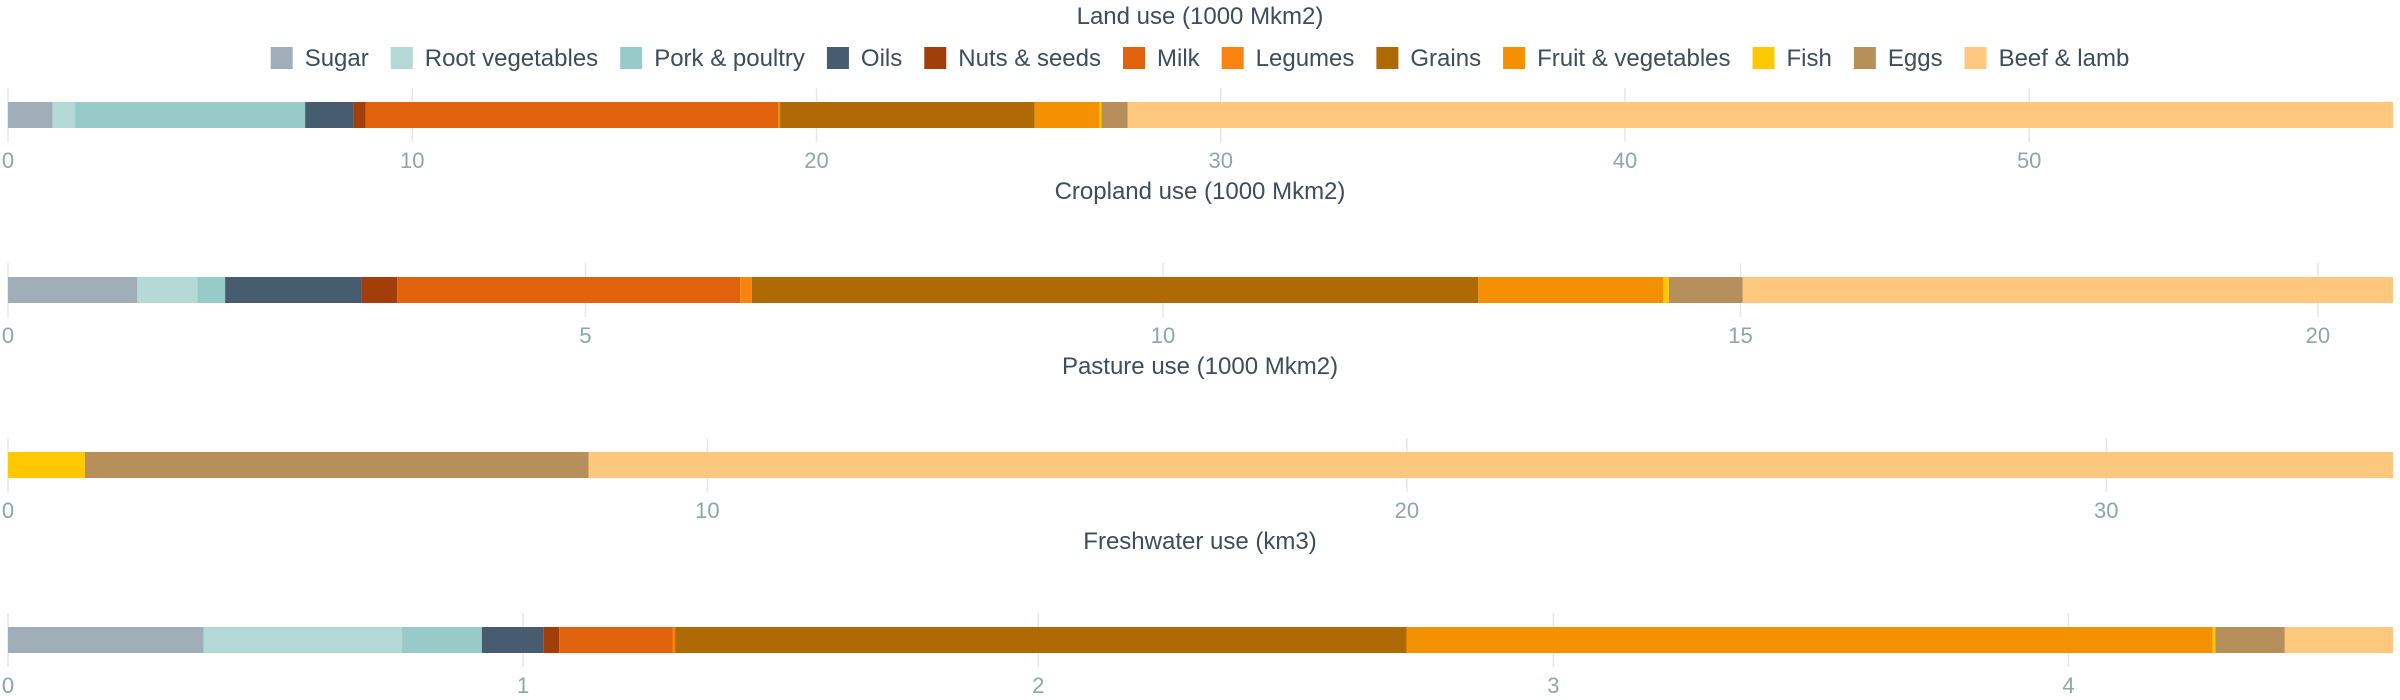 The width and height of the screenshot is (2400, 700). I want to click on bar-segment-beef-and-lamb: Beef & lamb: 0.21, so click(2338, 640).